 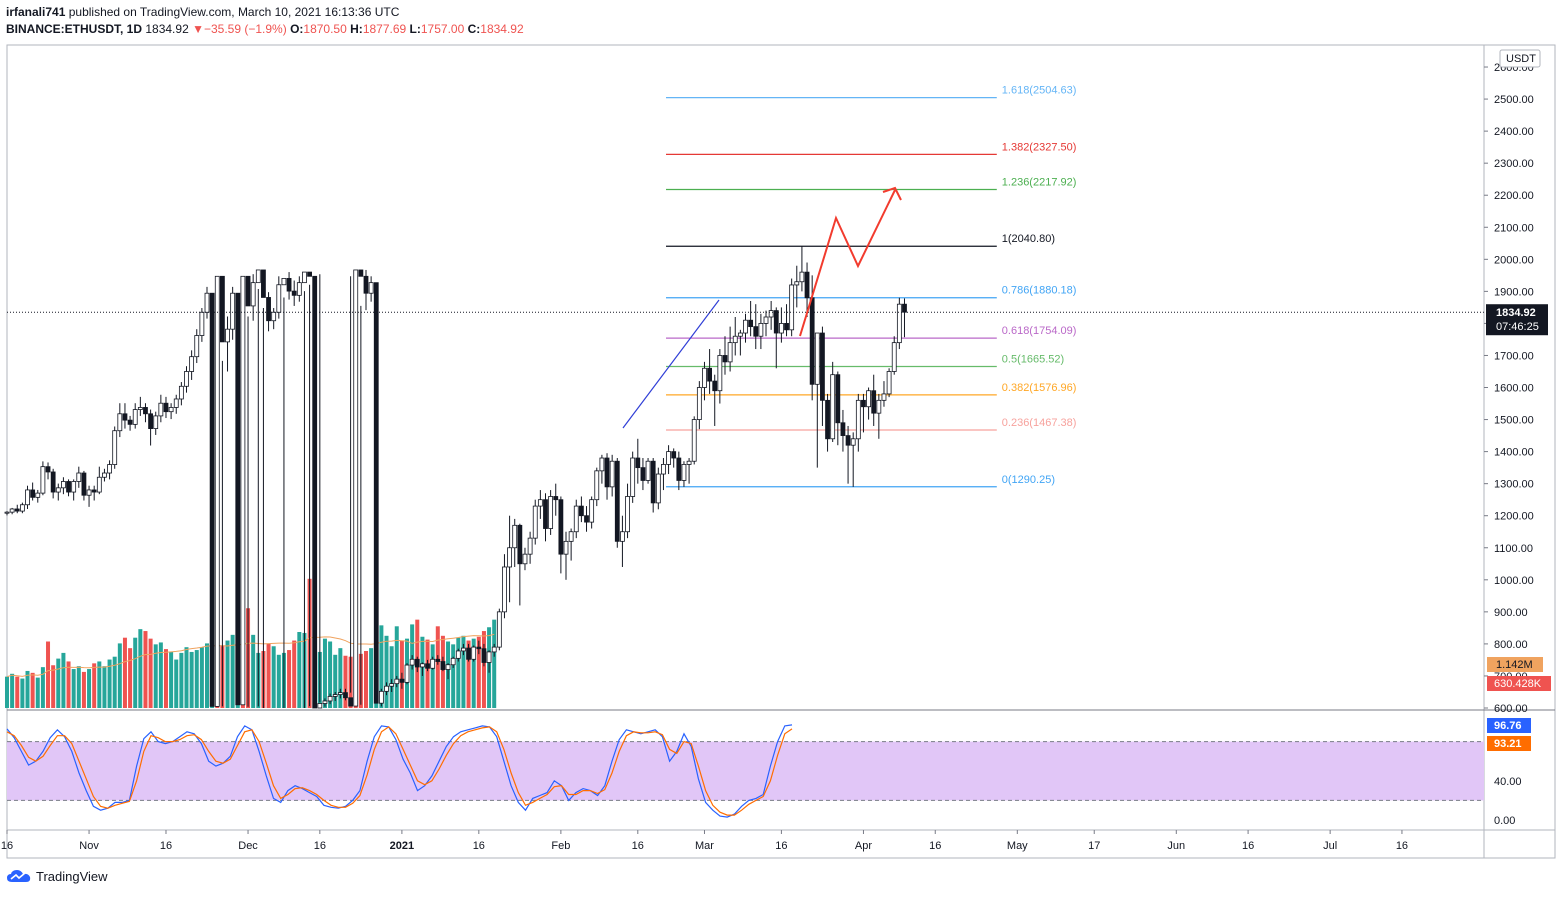 What do you see at coordinates (1517, 327) in the screenshot?
I see `countdown-label: 07:46:25` at bounding box center [1517, 327].